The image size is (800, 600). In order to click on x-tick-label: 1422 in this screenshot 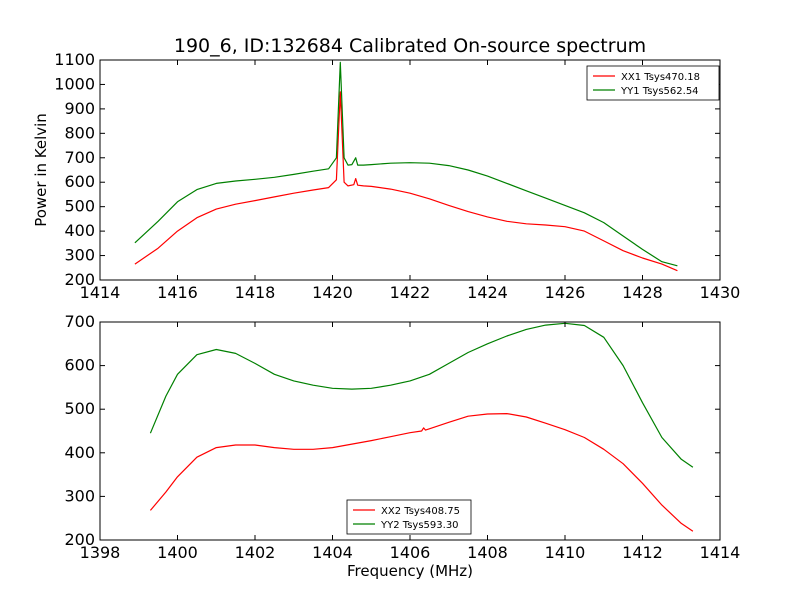, I will do `click(410, 292)`.